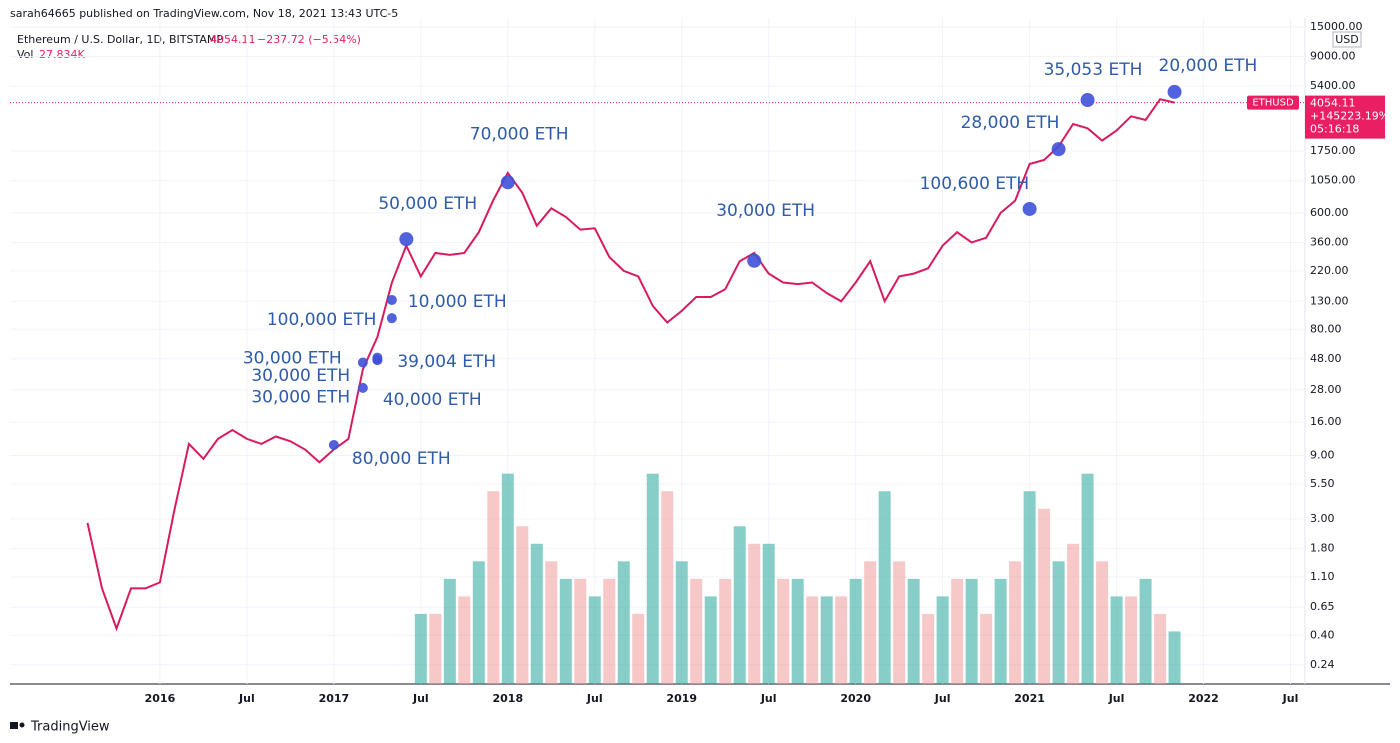 The height and width of the screenshot is (743, 1400). What do you see at coordinates (62, 54) in the screenshot?
I see `vol-value: 27.834K` at bounding box center [62, 54].